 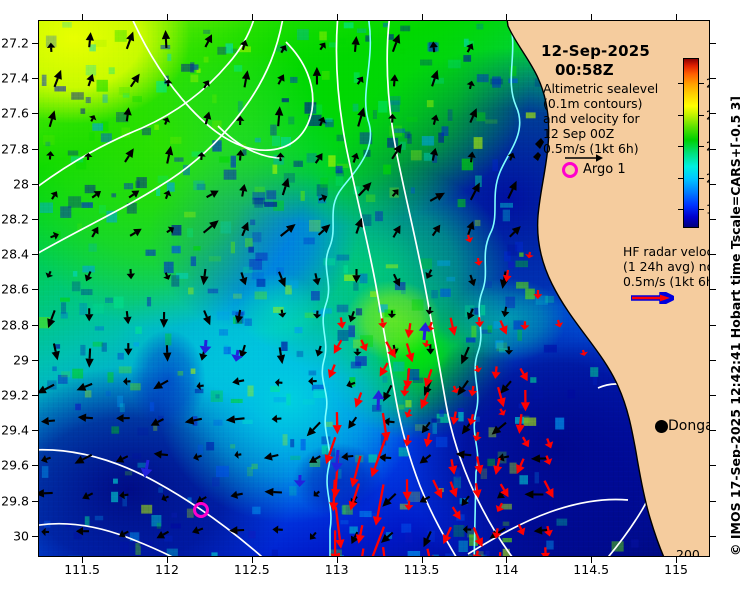 What do you see at coordinates (251, 569) in the screenshot?
I see `x-axis-label: 112.5` at bounding box center [251, 569].